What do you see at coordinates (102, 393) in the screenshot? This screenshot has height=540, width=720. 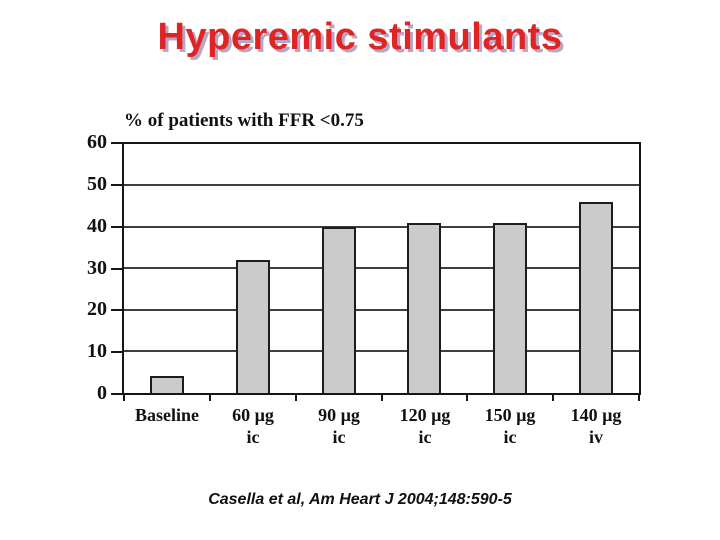 I see `y-tick-label: 0` at bounding box center [102, 393].